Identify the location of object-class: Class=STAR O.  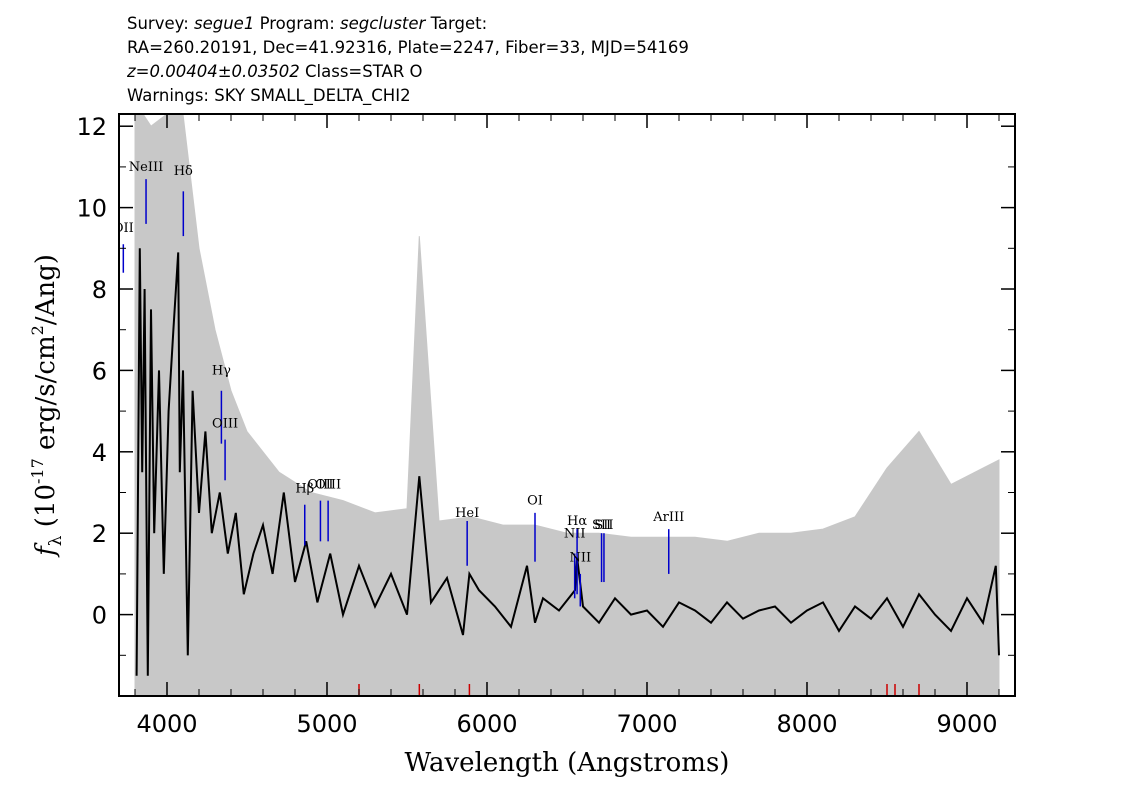
(361, 71).